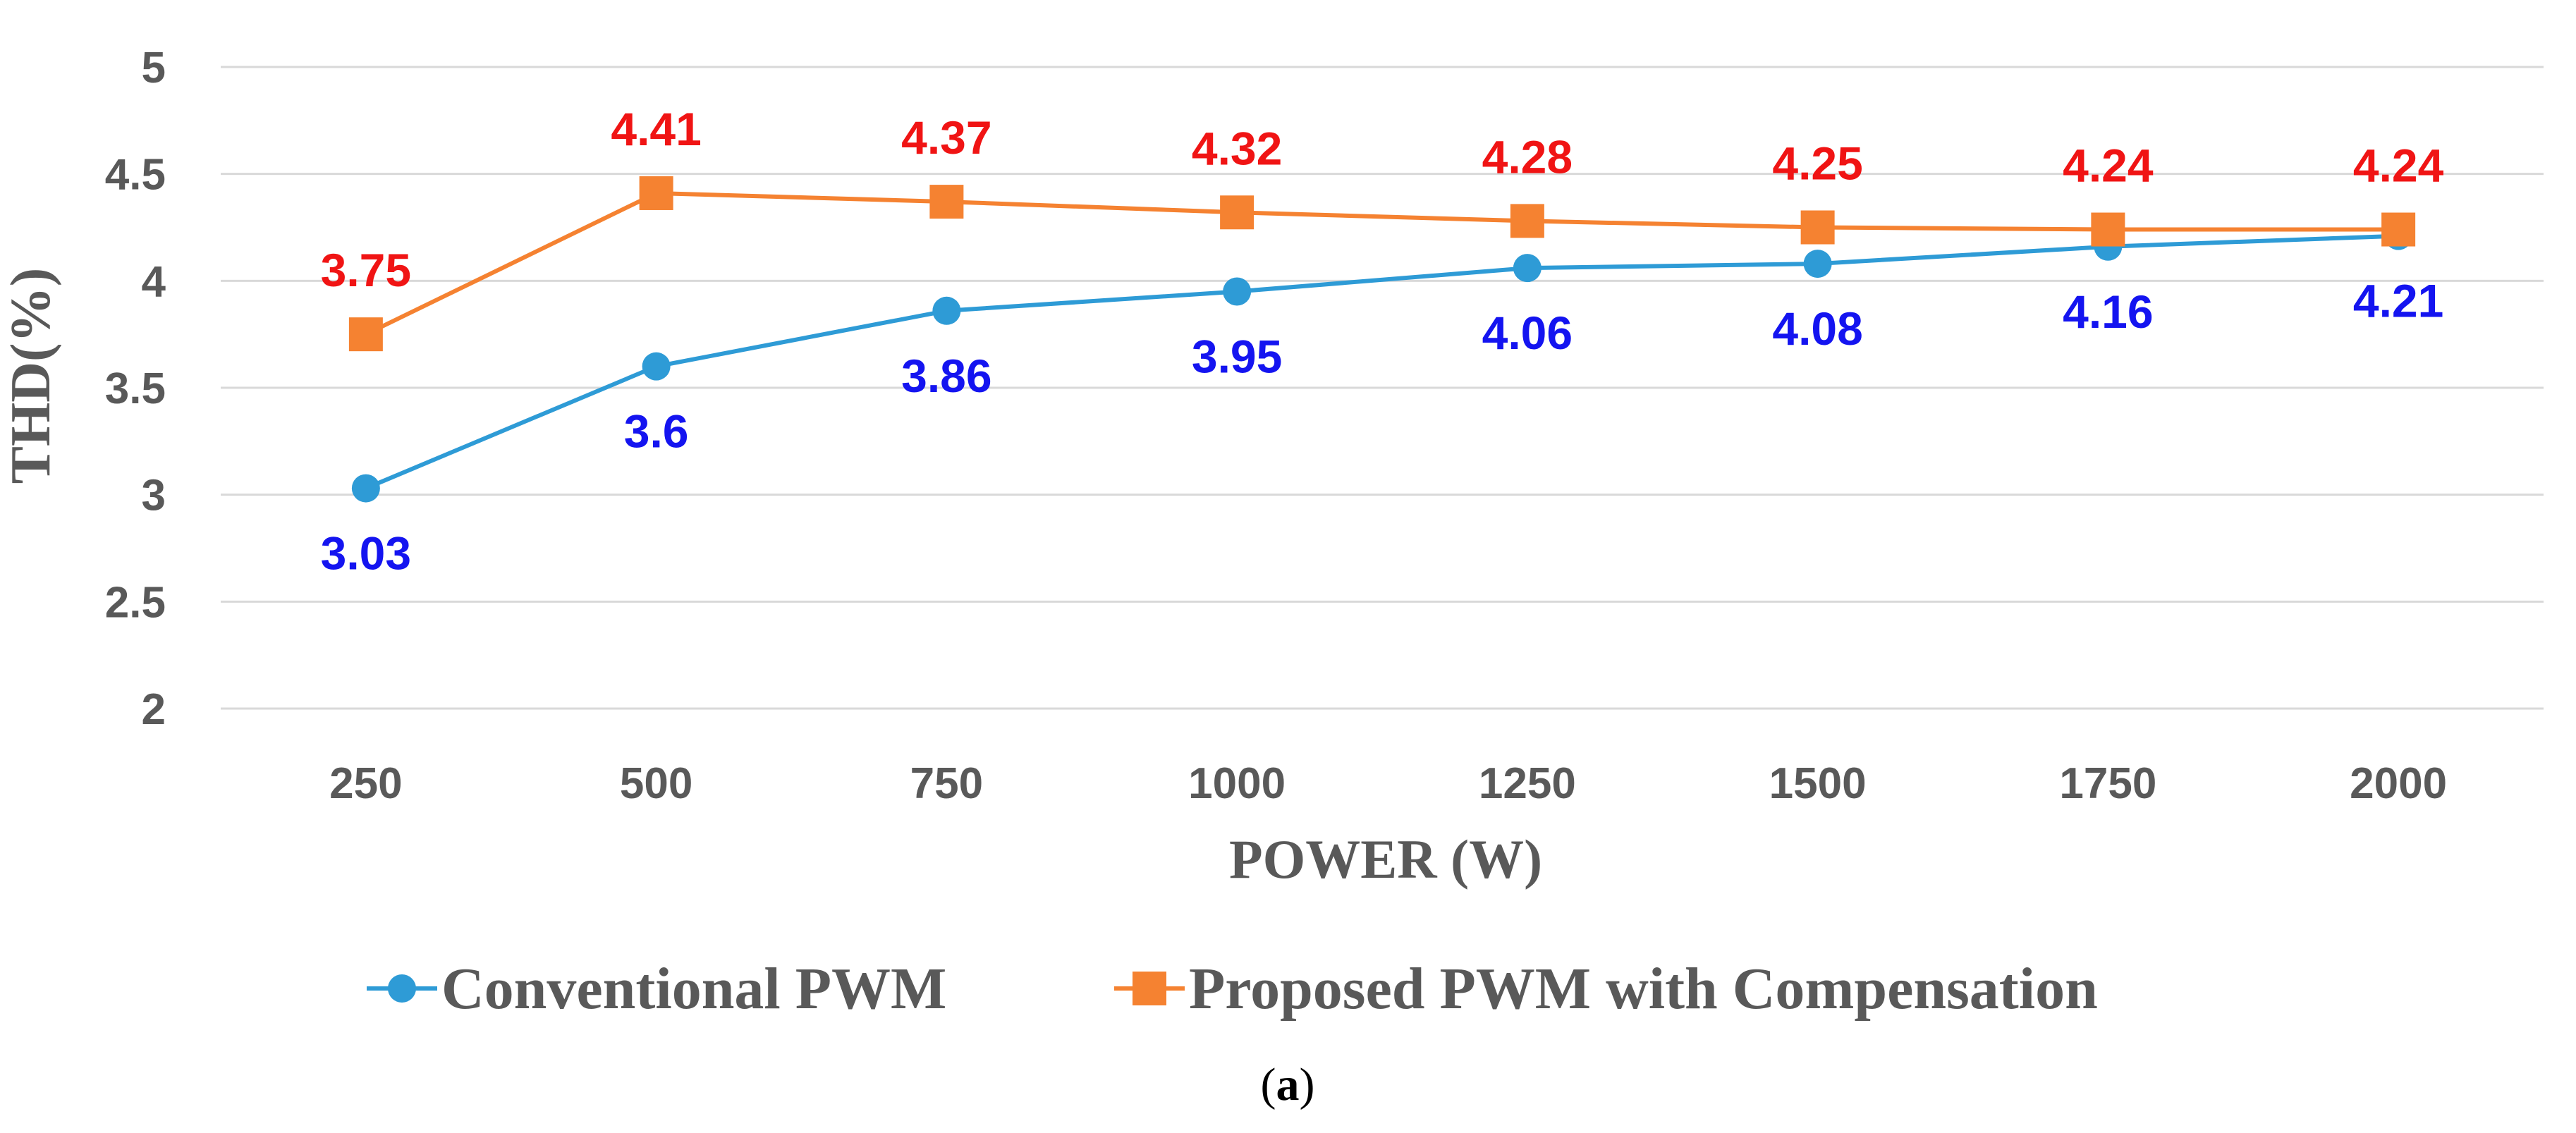  Describe the element at coordinates (2108, 312) in the screenshot. I see `data-label: 4.16` at that location.